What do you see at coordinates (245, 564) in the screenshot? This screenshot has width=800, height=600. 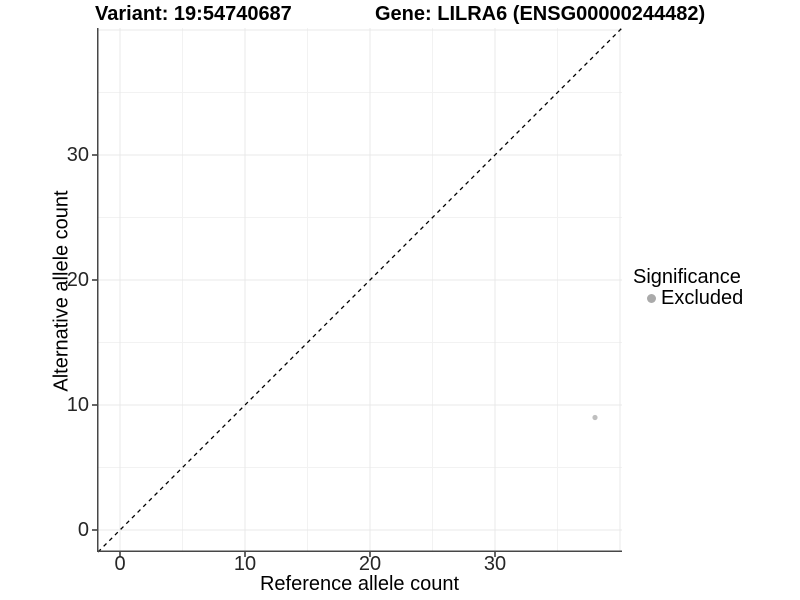 I see `x-tick-label: 10` at bounding box center [245, 564].